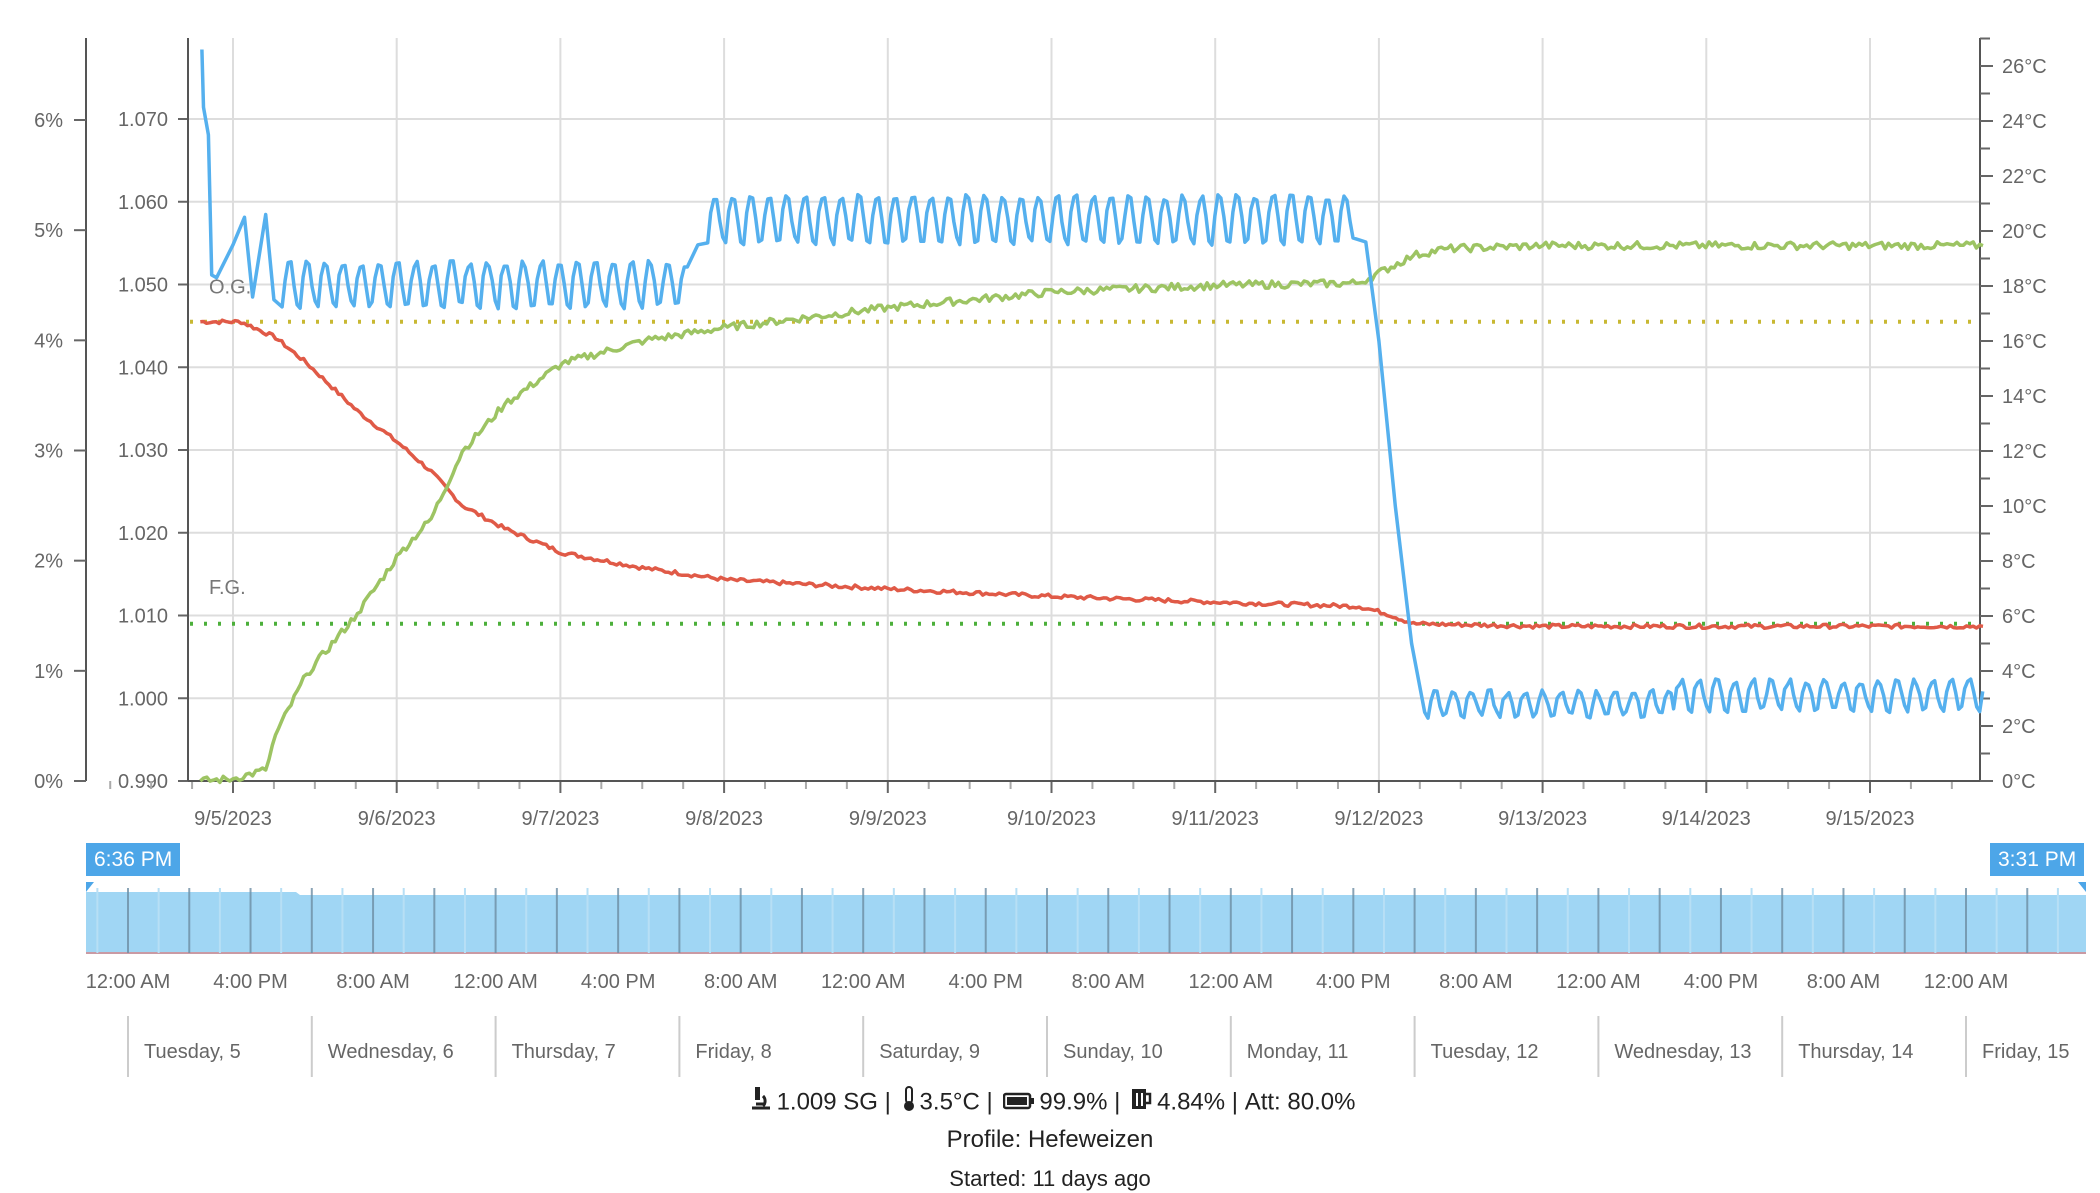  Describe the element at coordinates (564, 1052) in the screenshot. I see `navigator-day-label: Thursday, 7` at that location.